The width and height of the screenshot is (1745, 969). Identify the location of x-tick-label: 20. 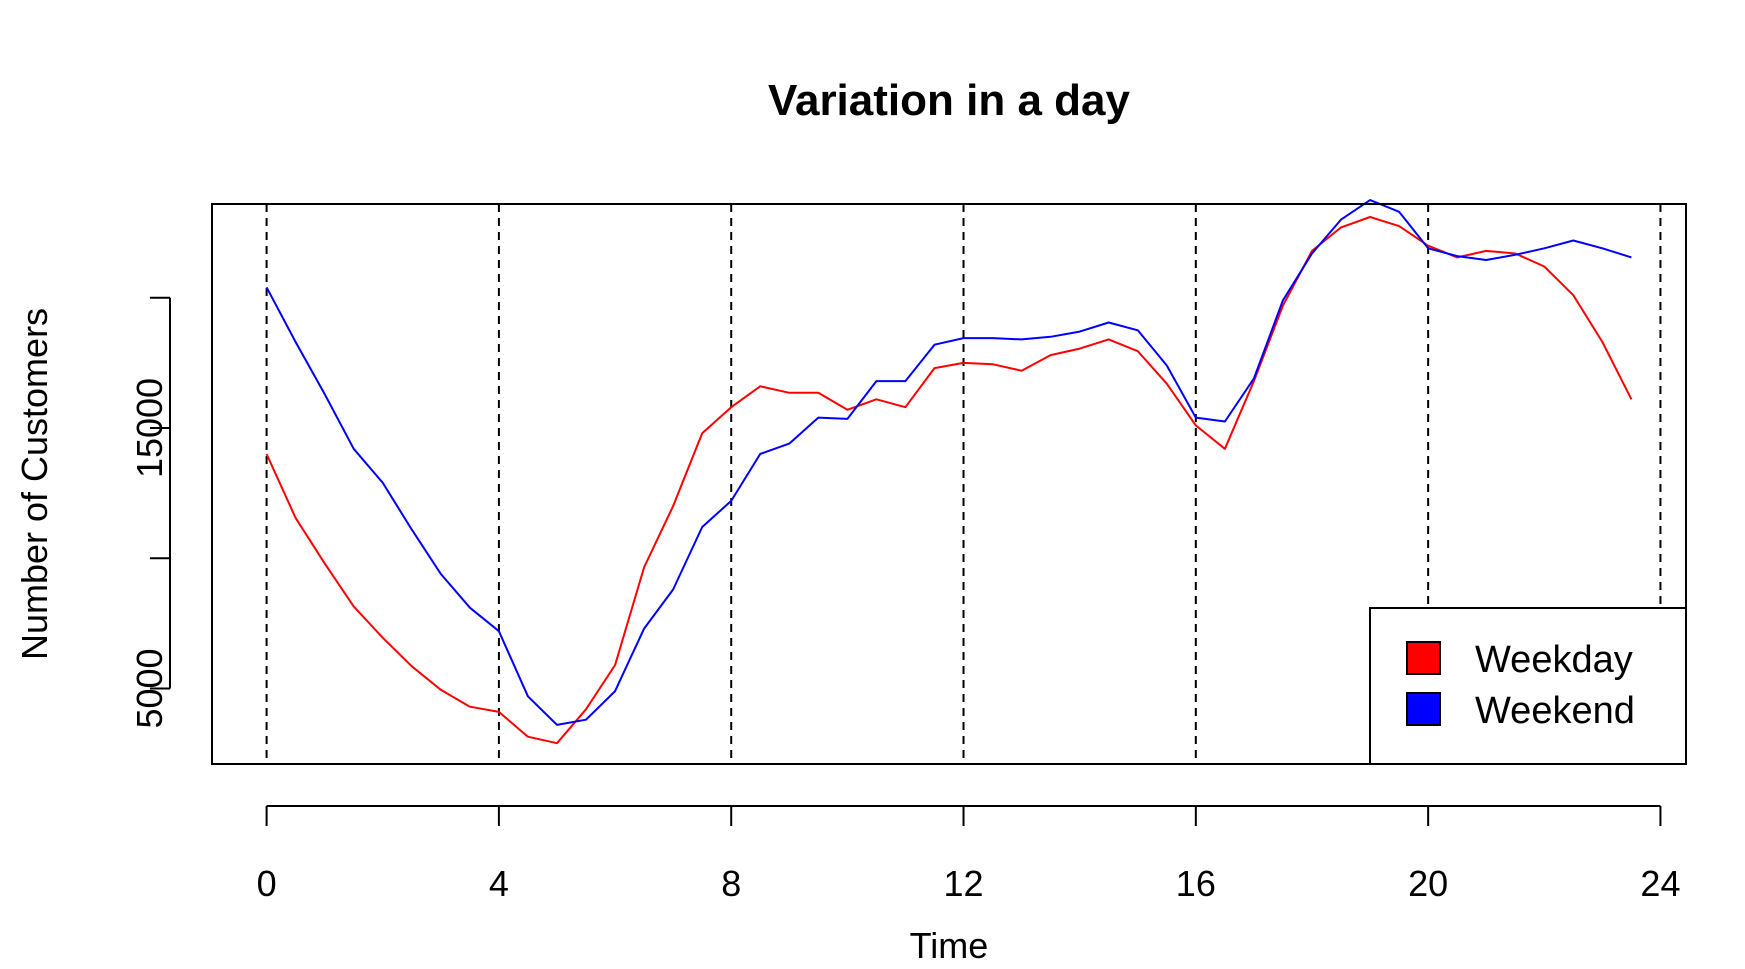
(1428, 883).